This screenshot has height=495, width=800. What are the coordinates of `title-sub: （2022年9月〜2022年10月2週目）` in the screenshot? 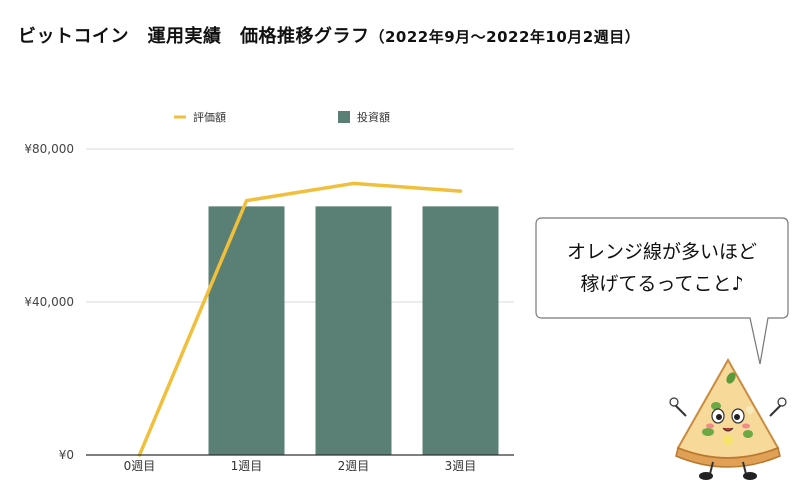 It's located at (505, 37).